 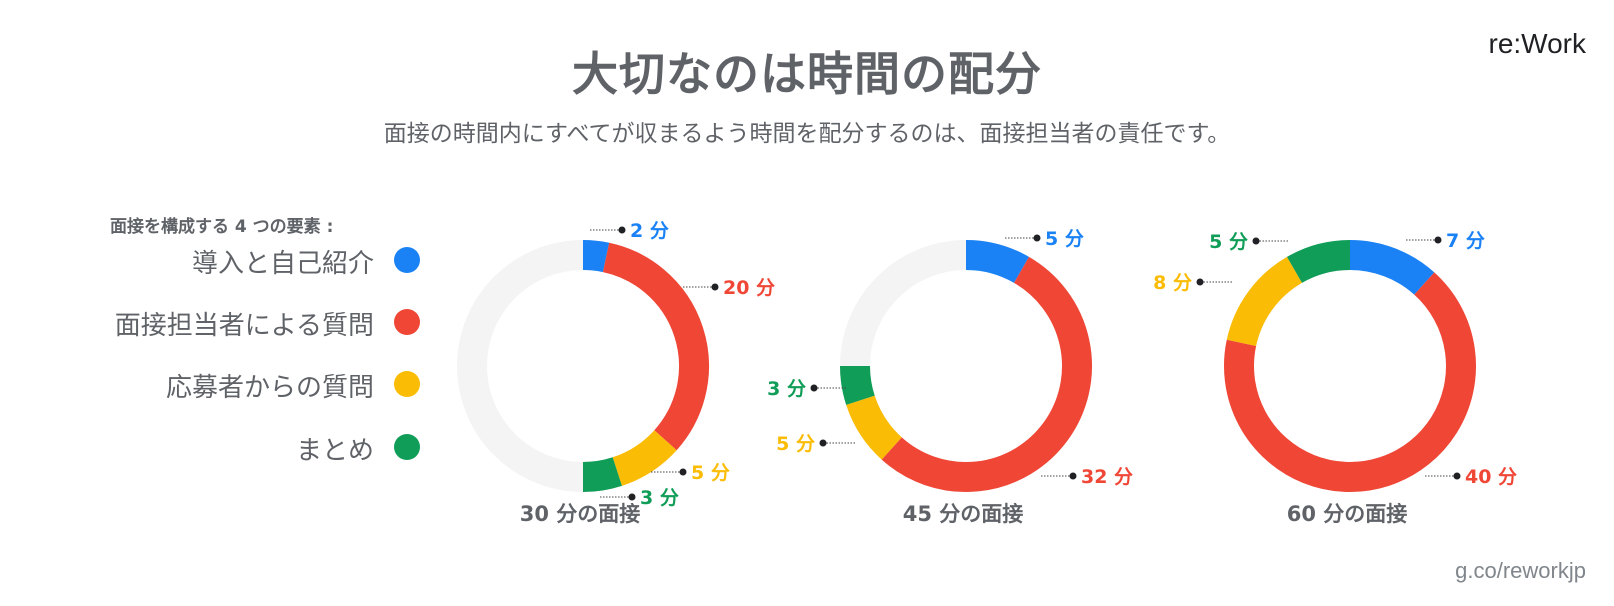 What do you see at coordinates (269, 388) in the screenshot?
I see `legend-label: 応募者からの質問` at bounding box center [269, 388].